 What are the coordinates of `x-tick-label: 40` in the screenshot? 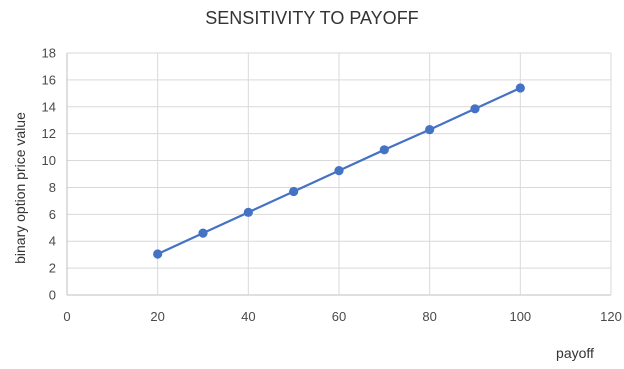 It's located at (248, 316).